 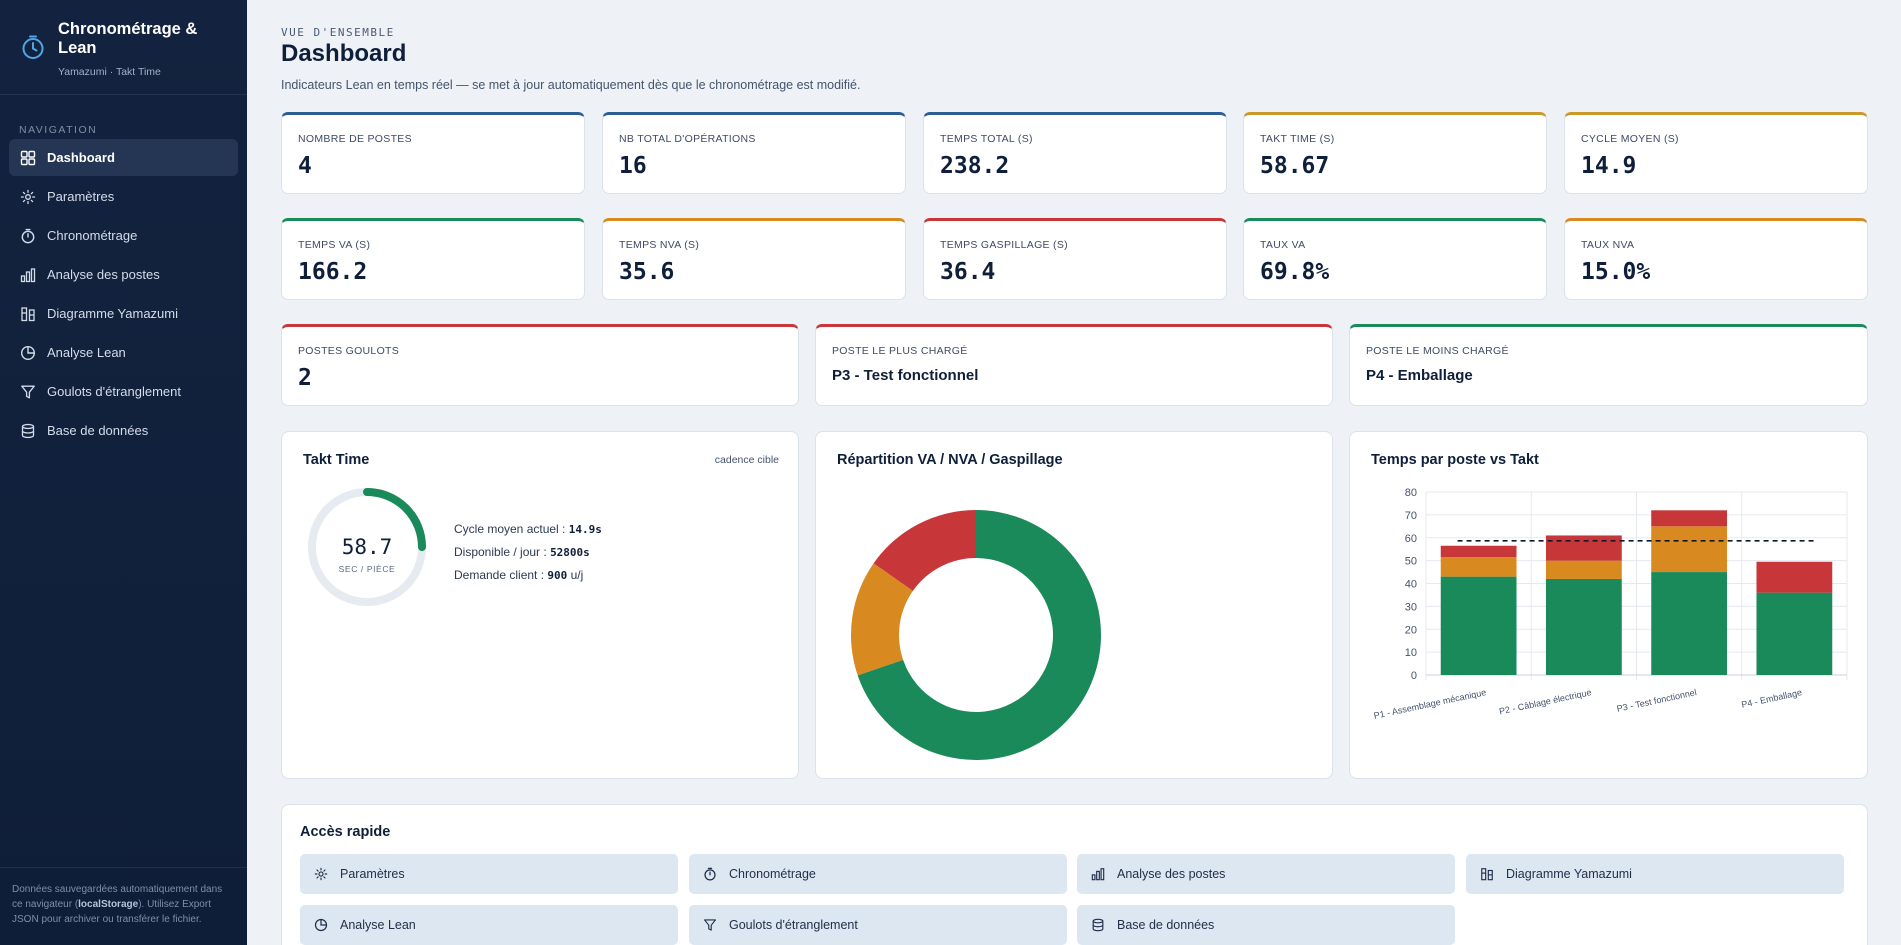 I want to click on kpi-value: 35.6, so click(x=647, y=272).